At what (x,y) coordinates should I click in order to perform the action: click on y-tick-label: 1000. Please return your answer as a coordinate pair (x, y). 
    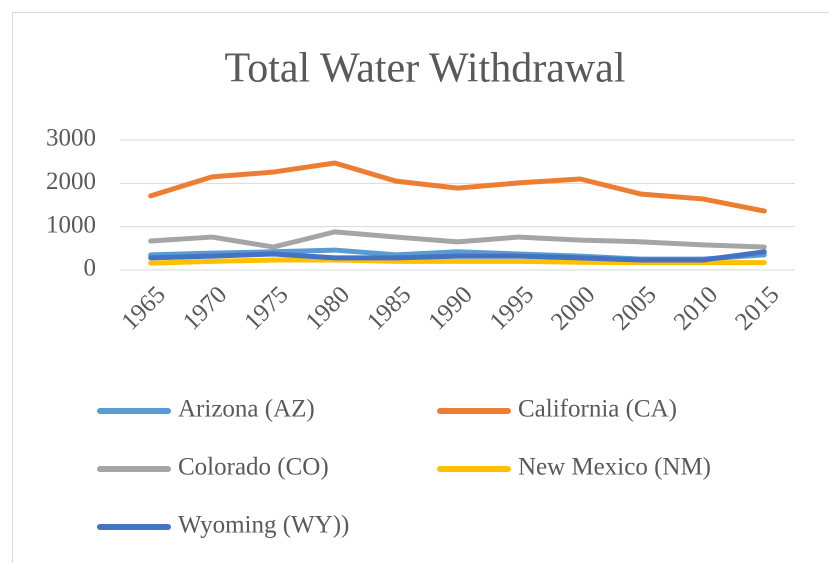
    Looking at the image, I should click on (71, 224).